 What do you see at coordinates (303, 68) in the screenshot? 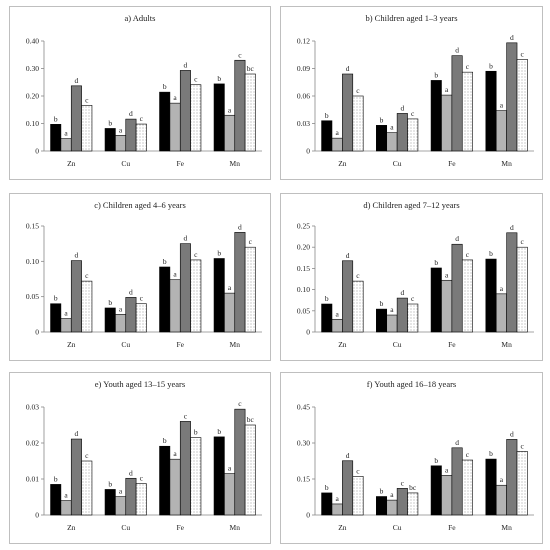
I see `y-tick-label: 0.09` at bounding box center [303, 68].